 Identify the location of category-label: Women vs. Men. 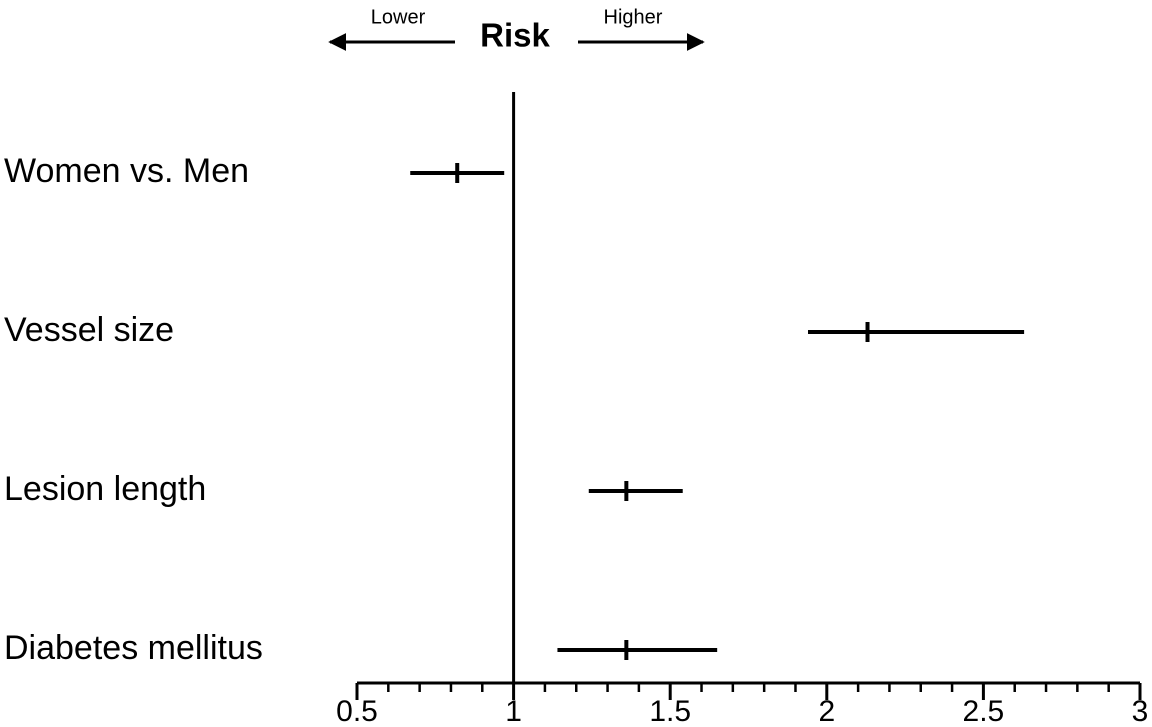
(126, 171).